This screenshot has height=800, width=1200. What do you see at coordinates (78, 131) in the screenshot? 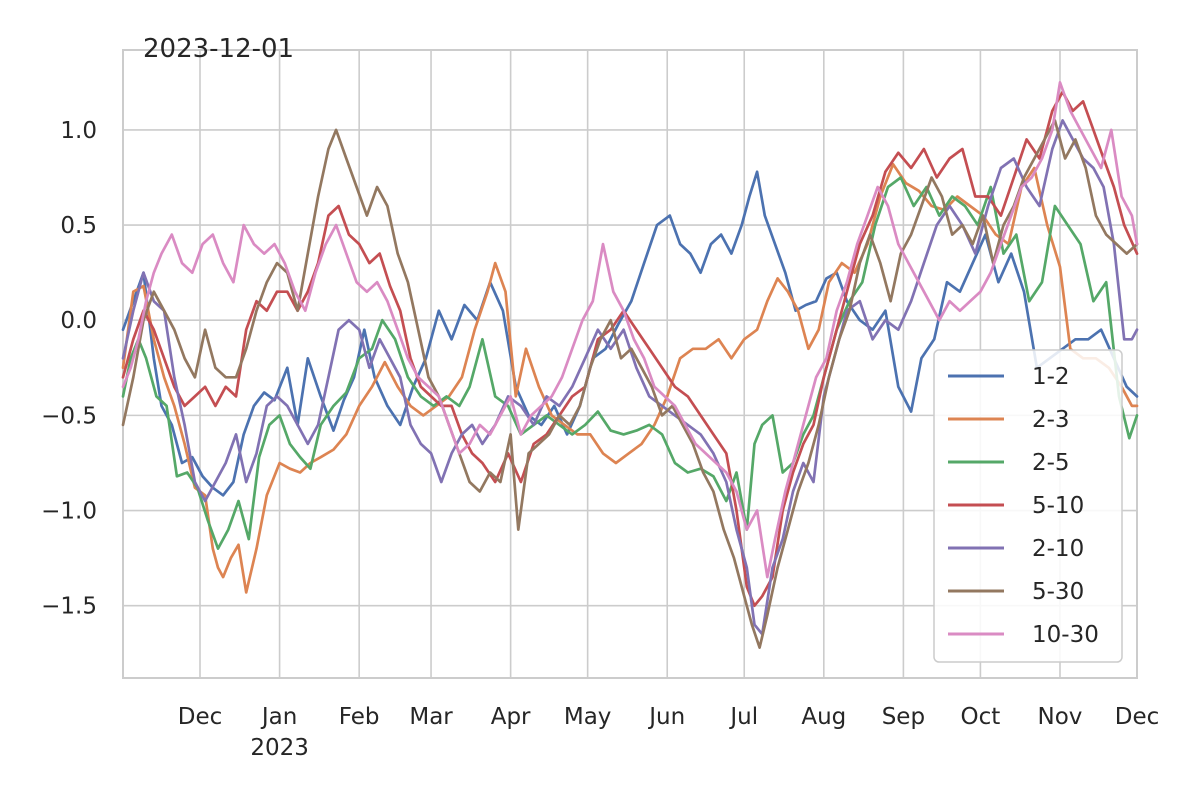
I see `y-tick-label: 1.0` at bounding box center [78, 131].